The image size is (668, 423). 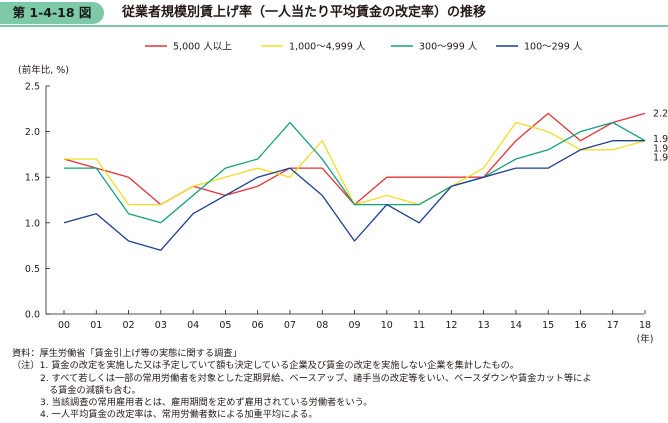 I want to click on x-tick-label-11: 11, so click(x=419, y=325).